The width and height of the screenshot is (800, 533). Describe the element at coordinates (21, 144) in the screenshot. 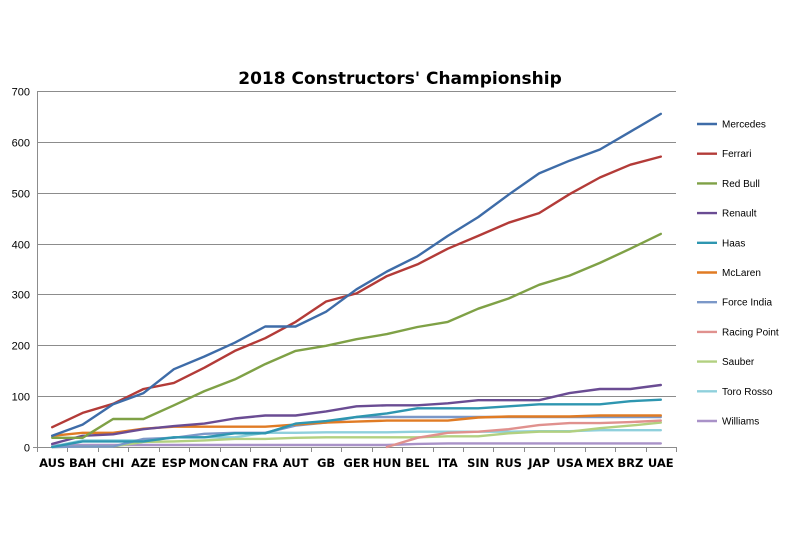

I see `y-tick-label: 600` at that location.